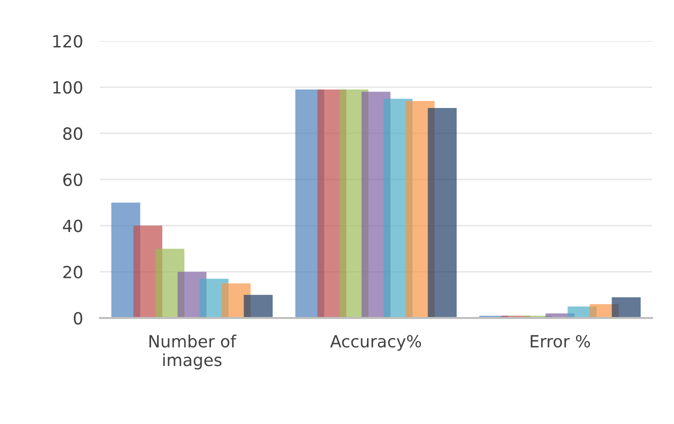 Image resolution: width=674 pixels, height=424 pixels. Describe the element at coordinates (72, 133) in the screenshot. I see `y-tick-label: 80` at that location.